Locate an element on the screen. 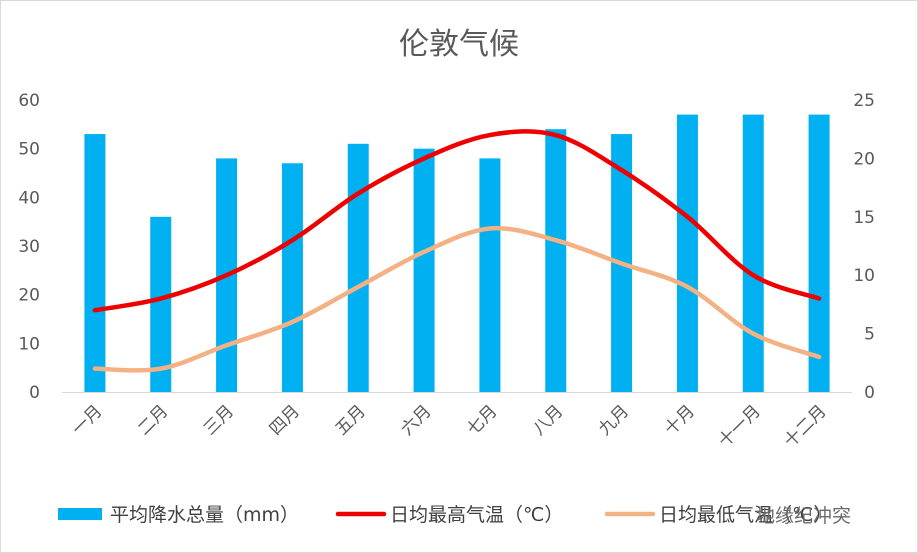 The width and height of the screenshot is (918, 553). left-axis-tick-label: 0 is located at coordinates (34, 393).